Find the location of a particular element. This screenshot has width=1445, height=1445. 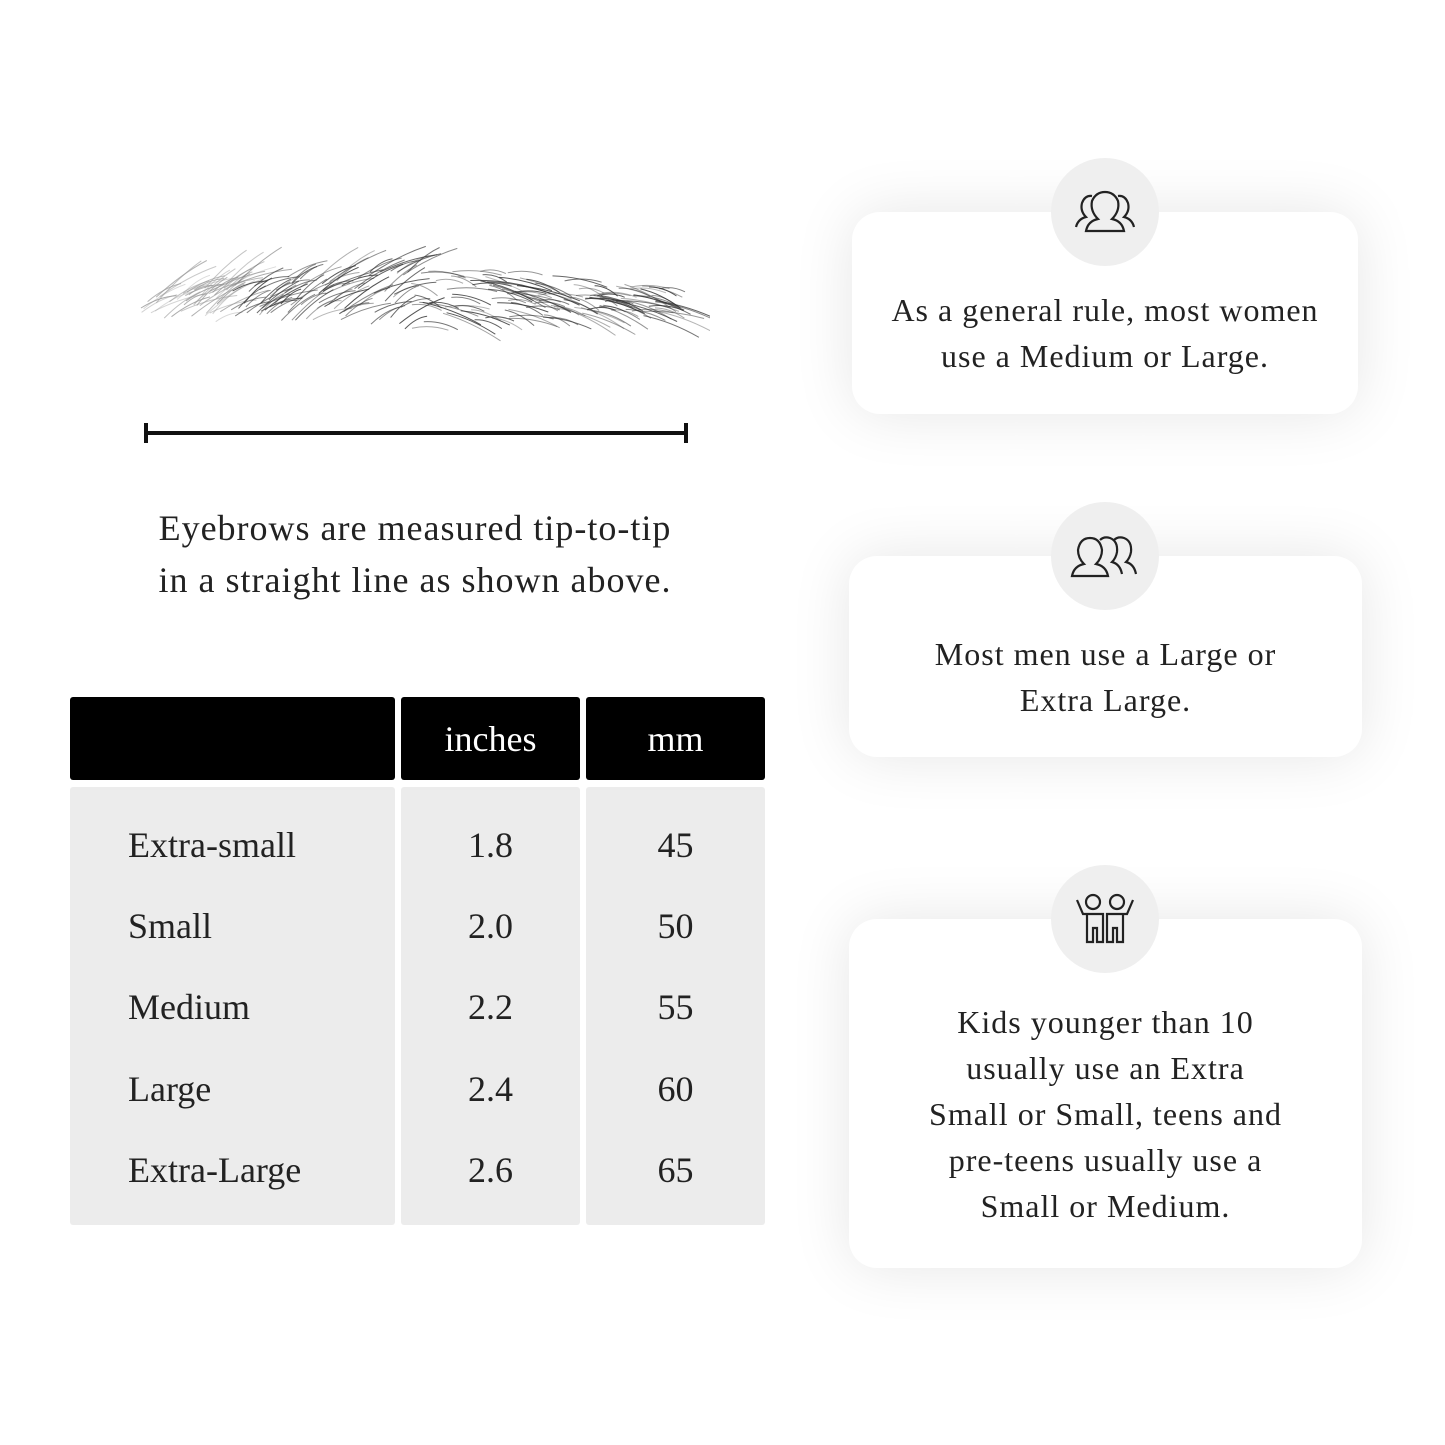

card-text: use a Medium or Large. is located at coordinates (1105, 356).